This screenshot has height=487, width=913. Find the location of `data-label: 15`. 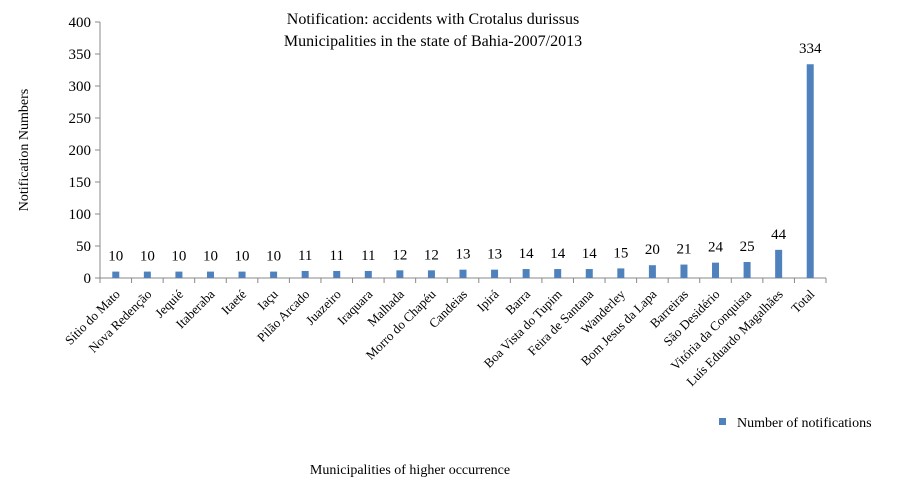

data-label: 15 is located at coordinates (620, 253).